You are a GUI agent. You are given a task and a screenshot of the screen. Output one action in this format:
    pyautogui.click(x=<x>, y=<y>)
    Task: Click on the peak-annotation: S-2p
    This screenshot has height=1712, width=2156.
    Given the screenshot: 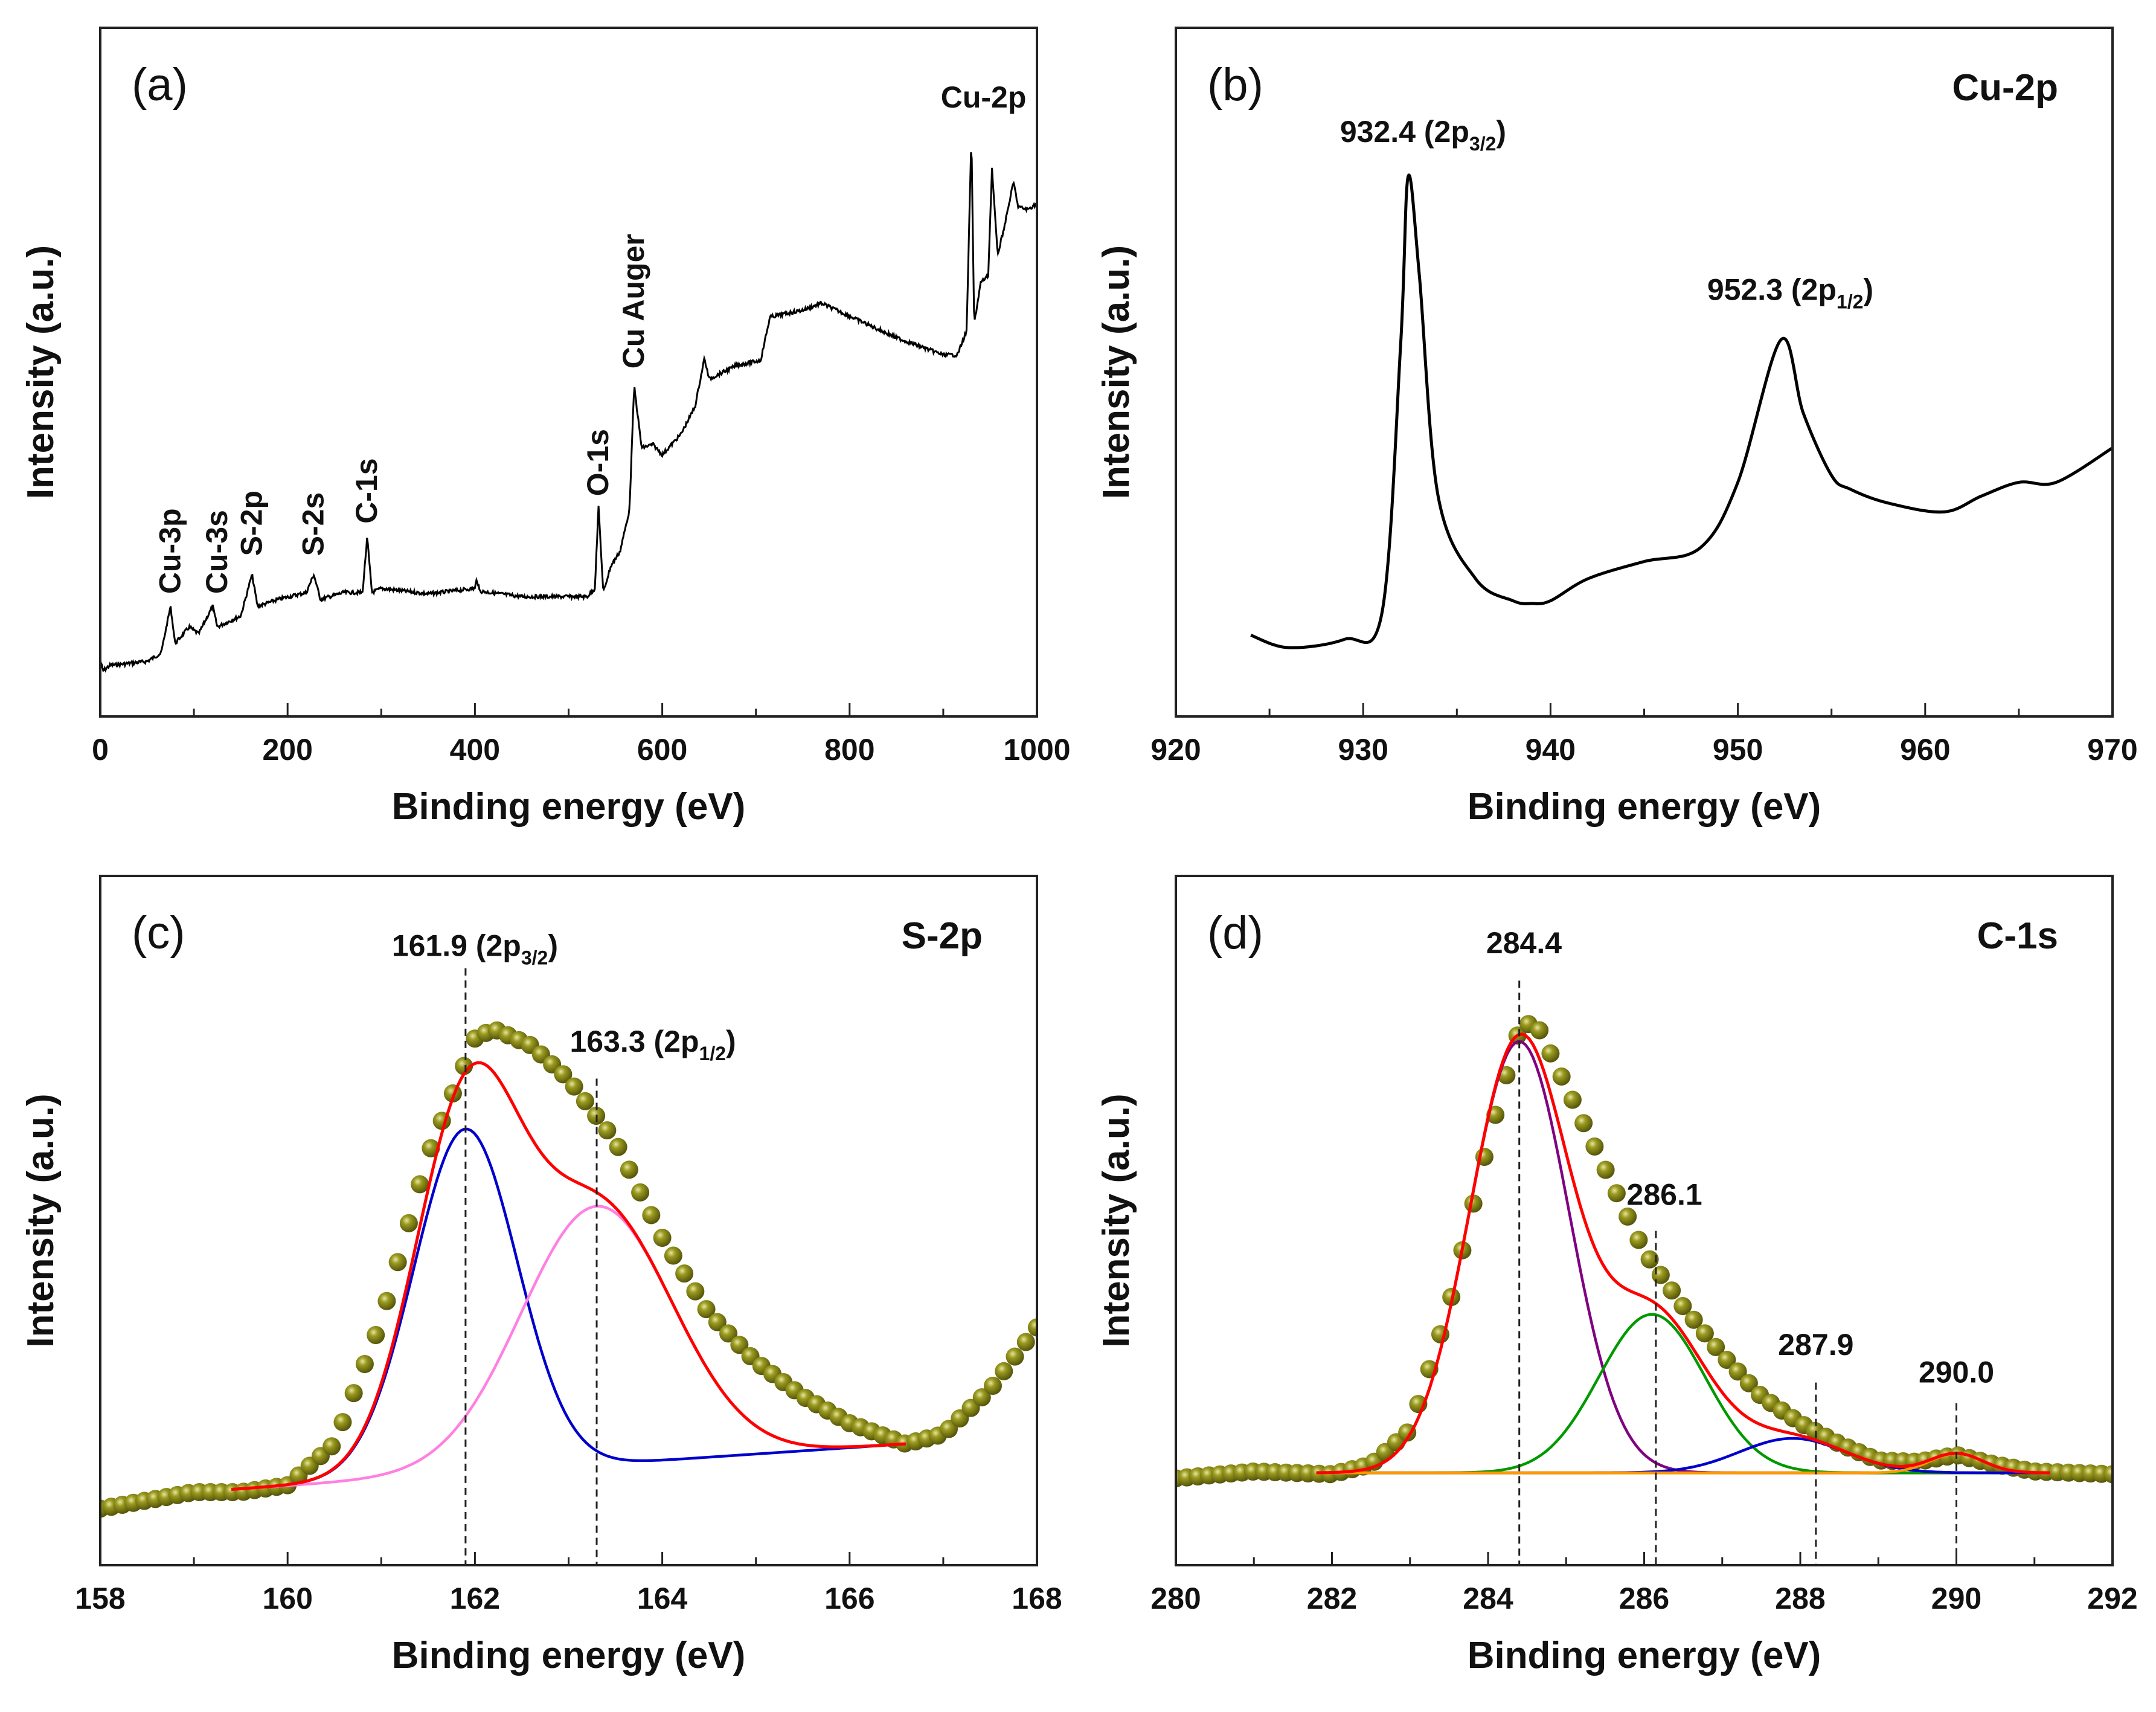 What is the action you would take?
    pyautogui.click(x=251, y=524)
    